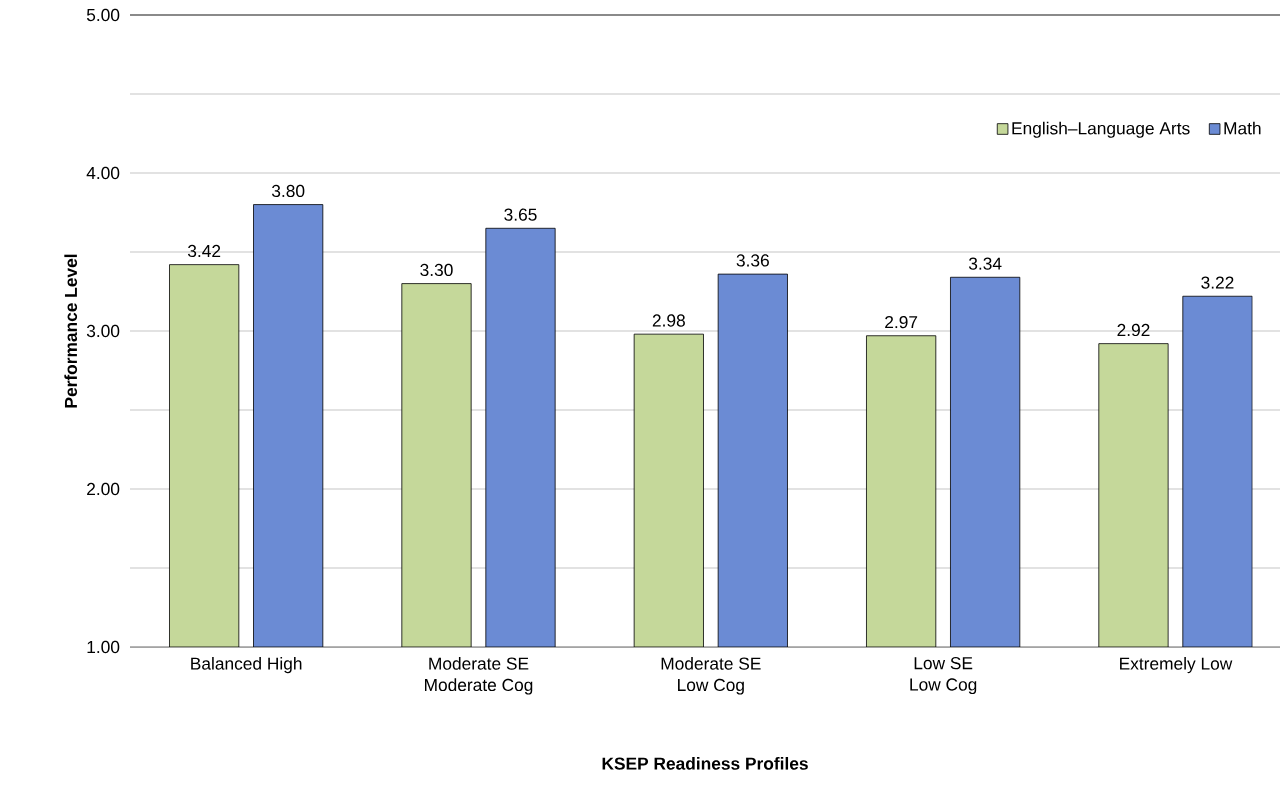 The height and width of the screenshot is (785, 1280). I want to click on data-label: 2.98, so click(668, 320).